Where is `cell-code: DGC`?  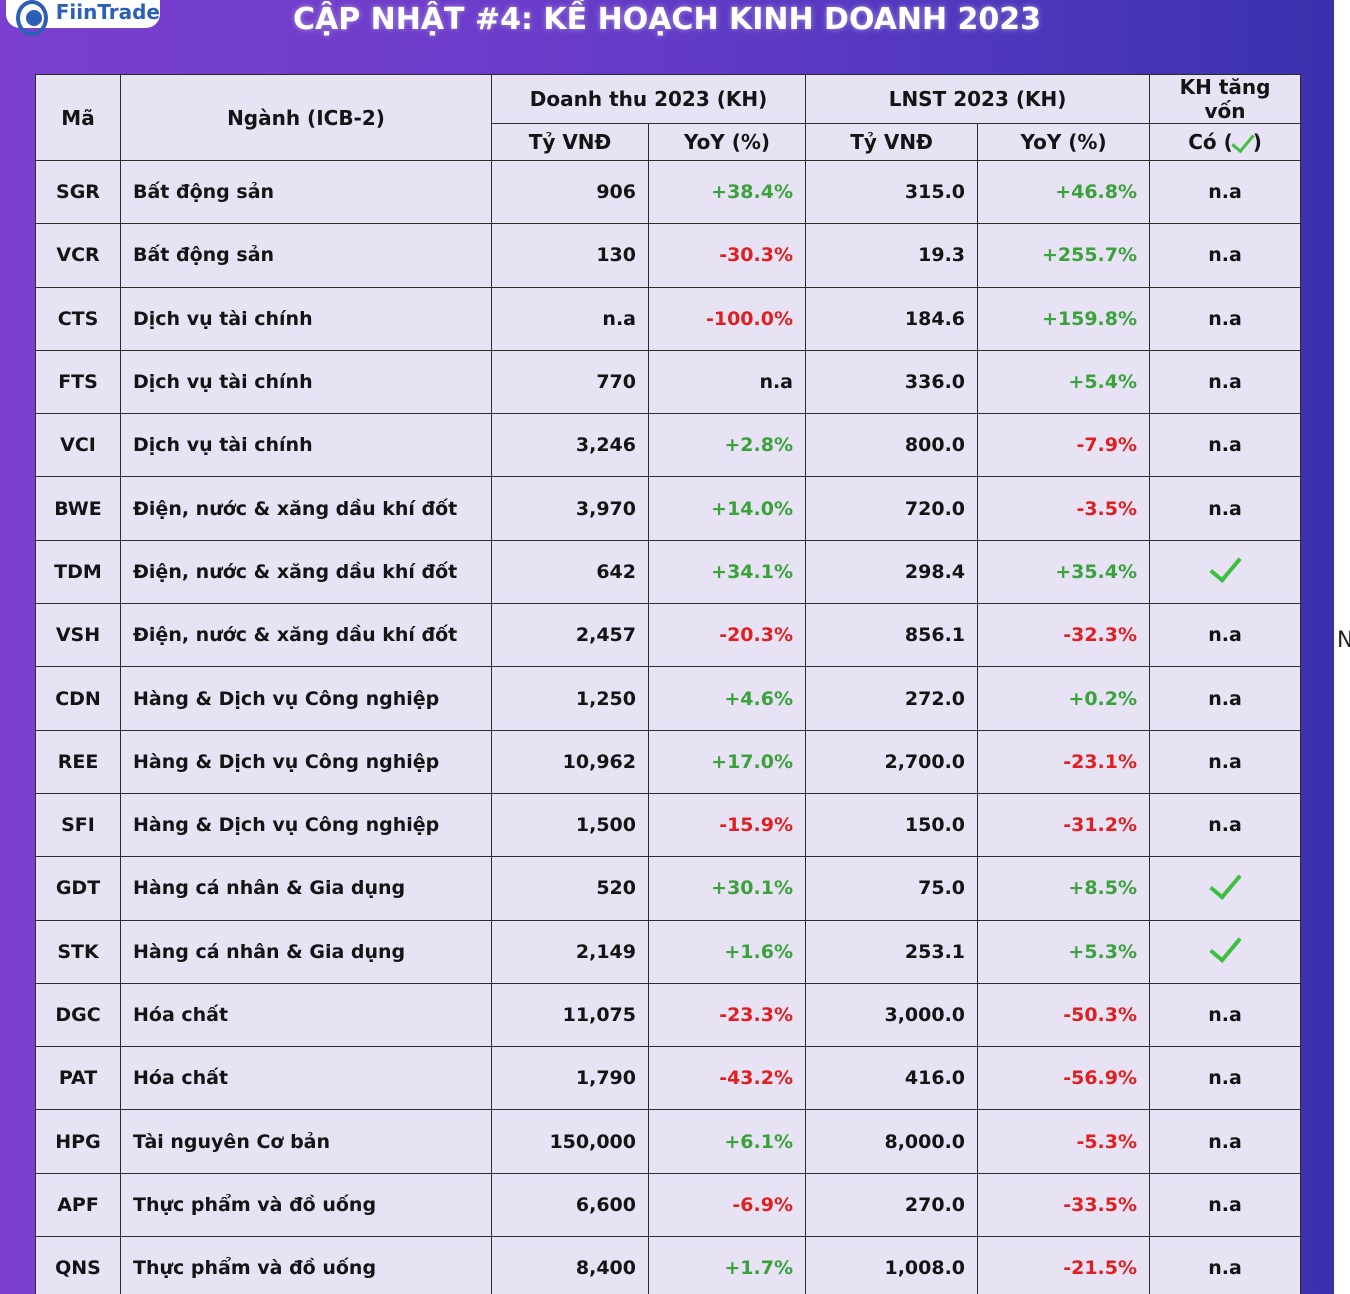 cell-code: DGC is located at coordinates (78, 1015).